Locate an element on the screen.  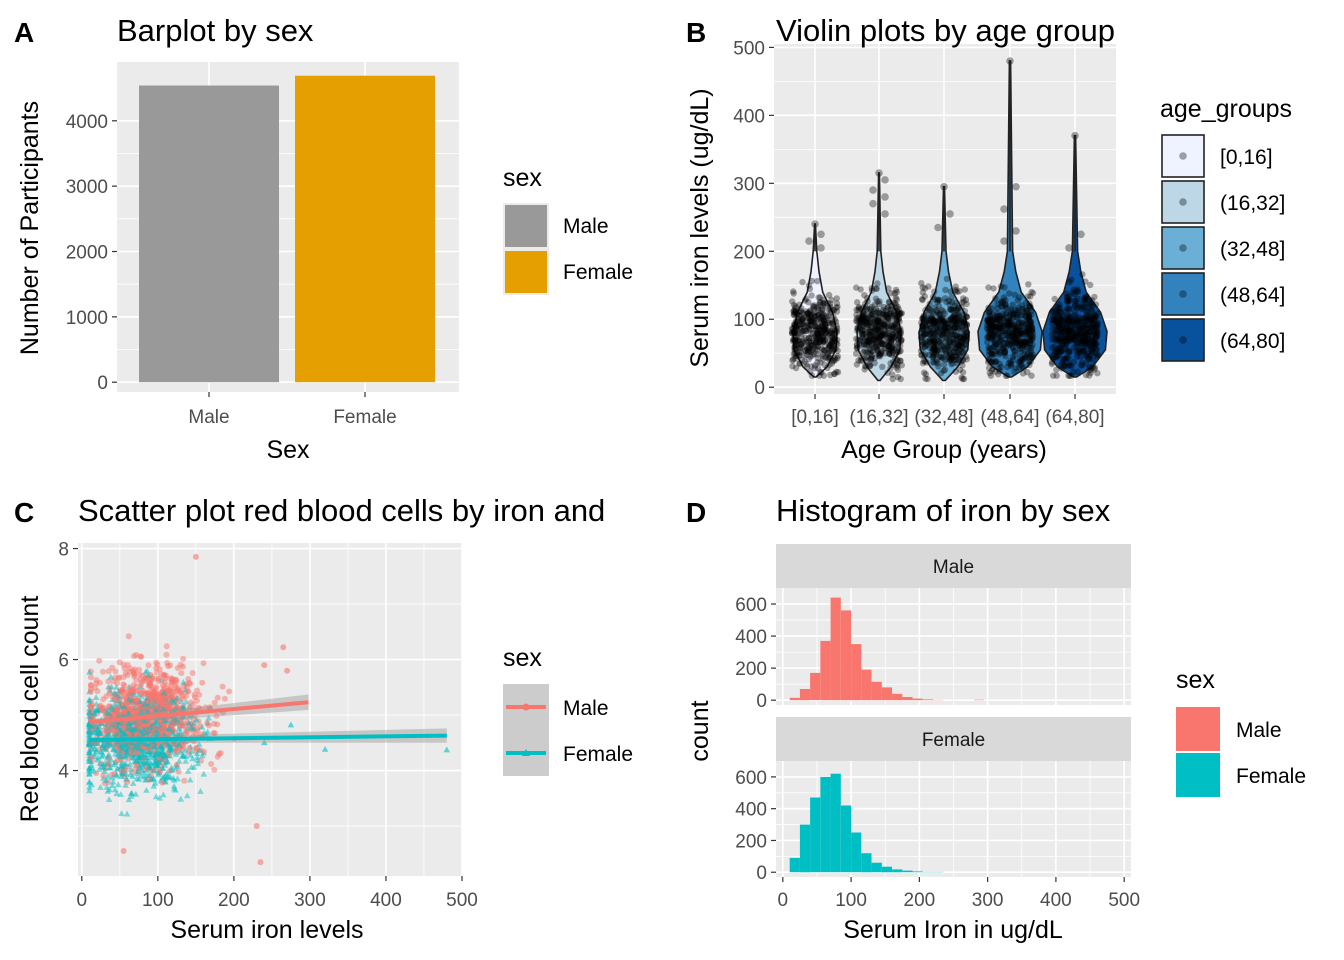
y-tick-label: 2000 is located at coordinates (87, 253).